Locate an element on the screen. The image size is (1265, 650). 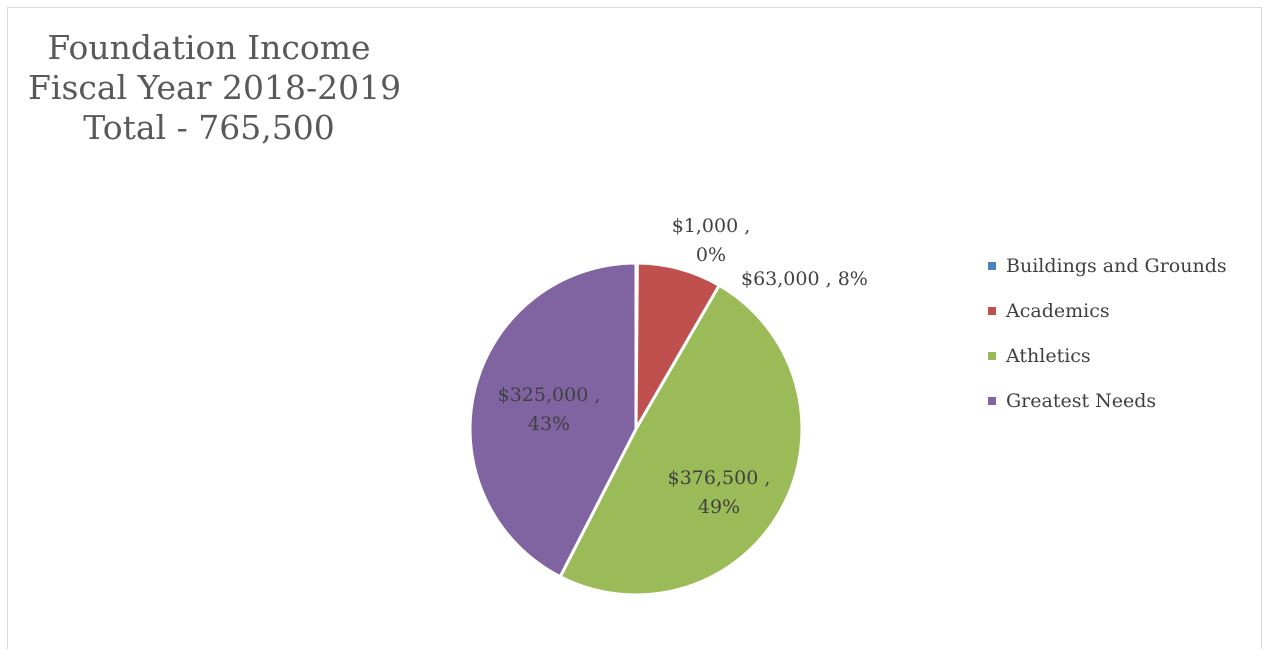
data-label-athletics-pct: 49% is located at coordinates (719, 507).